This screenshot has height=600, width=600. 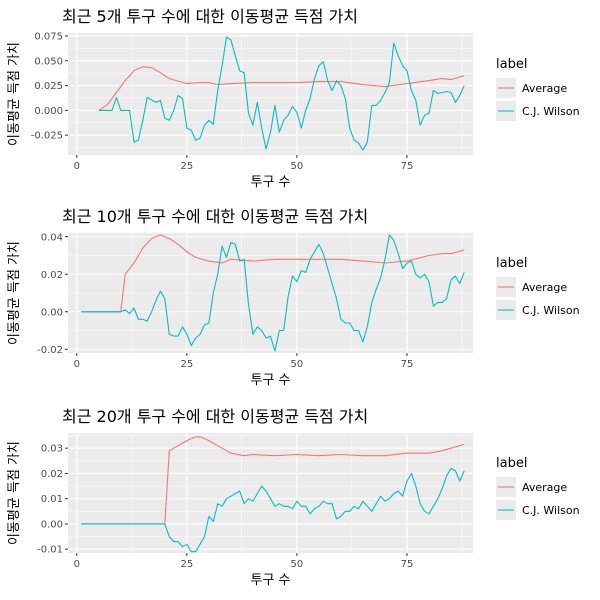 I want to click on chart-title: 최근 10개 투구 수에 대한 이동평균 득점 가치, so click(x=215, y=216).